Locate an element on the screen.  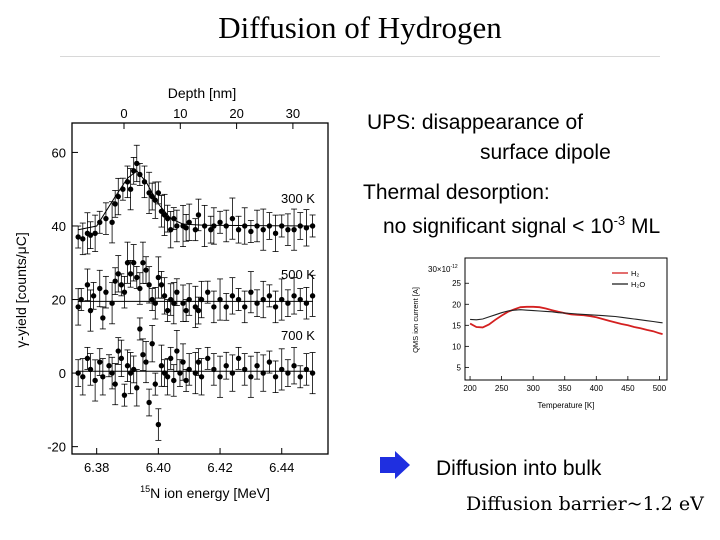
nra-y-tick-label-4: -20 is located at coordinates (56, 447).